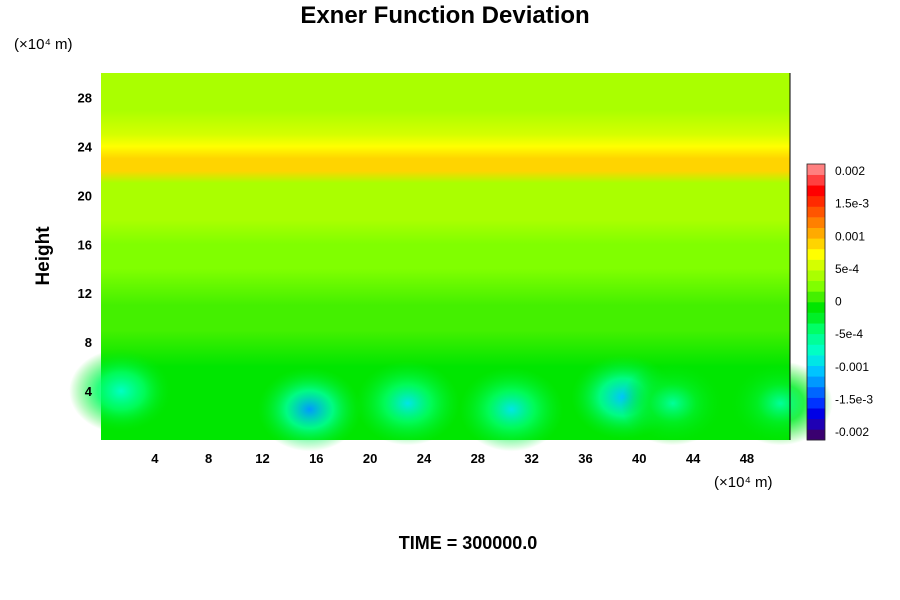 The width and height of the screenshot is (900, 600). What do you see at coordinates (852, 432) in the screenshot?
I see `colorbar-tick-label: -0.002` at bounding box center [852, 432].